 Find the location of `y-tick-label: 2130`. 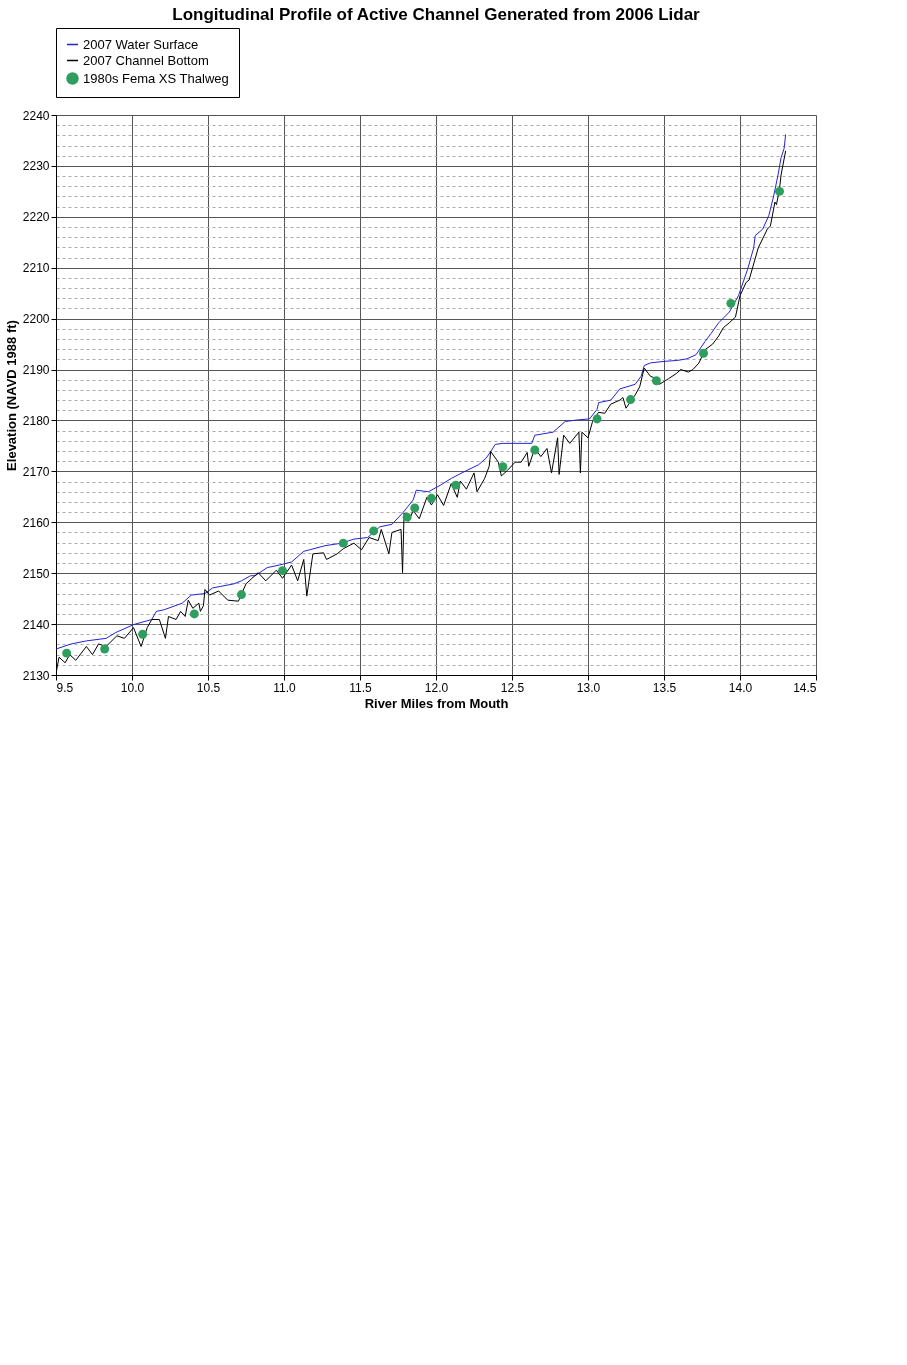

y-tick-label: 2130 is located at coordinates (36, 675).